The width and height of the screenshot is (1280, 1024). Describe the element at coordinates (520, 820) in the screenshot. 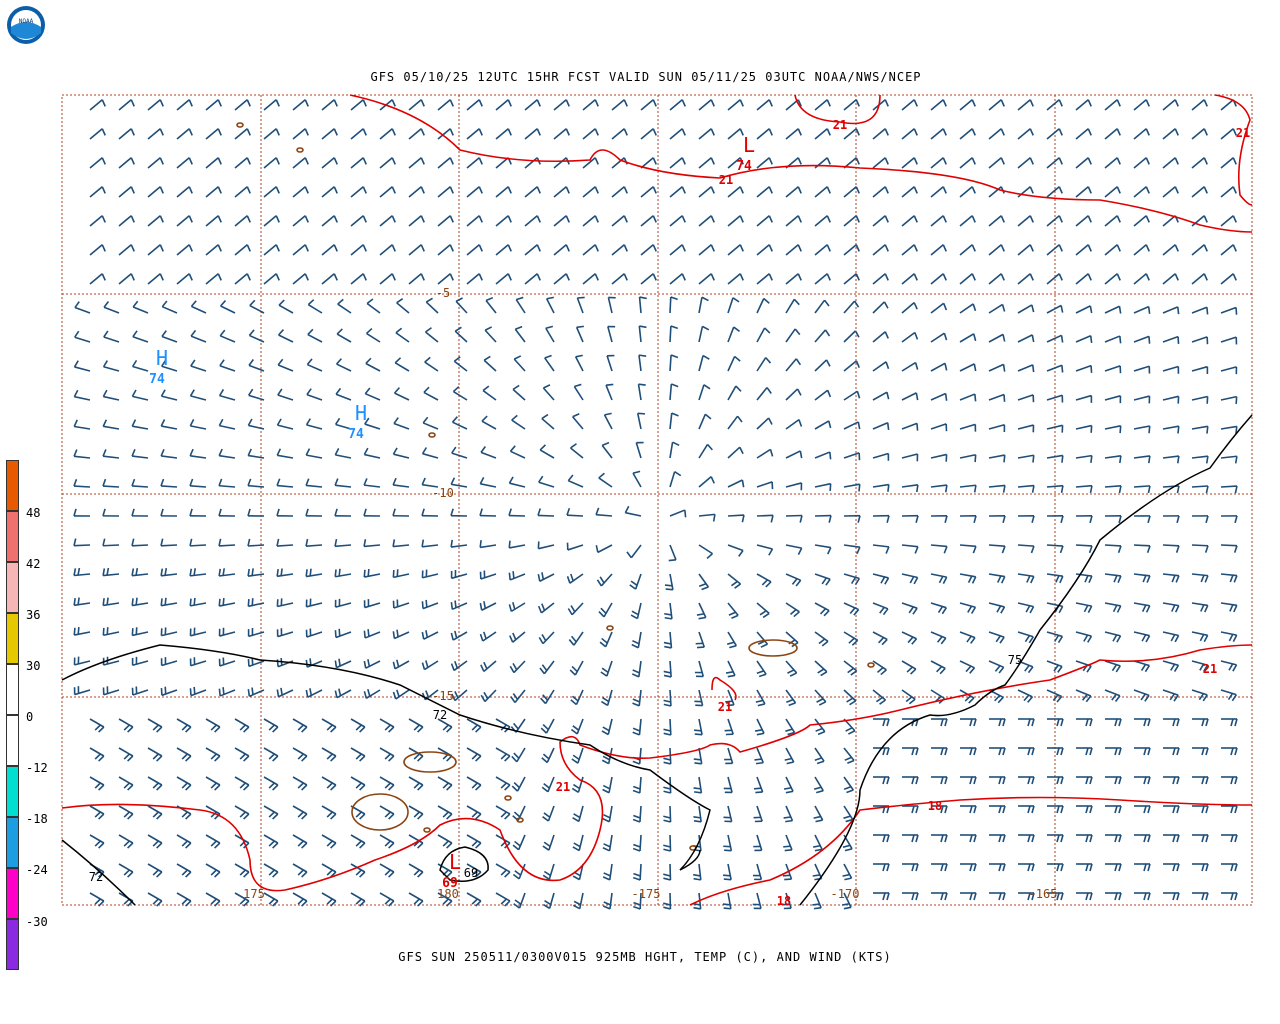

I see `small-island` at that location.